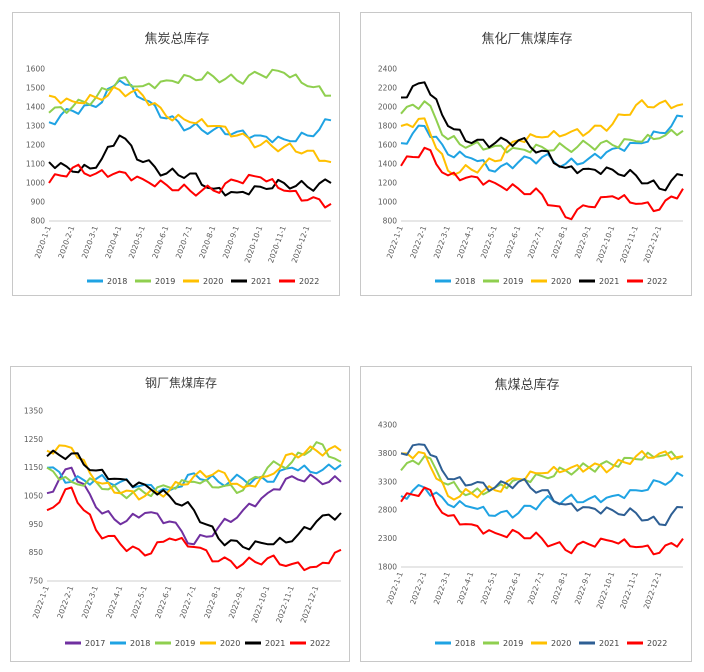  Describe the element at coordinates (184, 241) in the screenshot. I see `x-tick-label: 2020-7-1` at that location.